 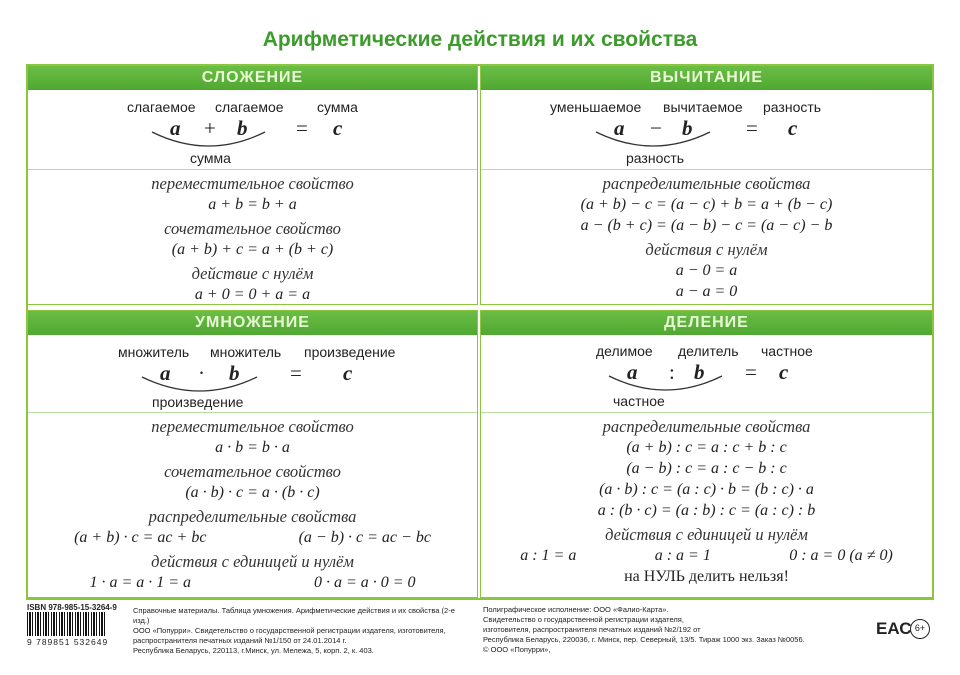 What do you see at coordinates (201, 373) in the screenshot?
I see `operator: ·` at bounding box center [201, 373].